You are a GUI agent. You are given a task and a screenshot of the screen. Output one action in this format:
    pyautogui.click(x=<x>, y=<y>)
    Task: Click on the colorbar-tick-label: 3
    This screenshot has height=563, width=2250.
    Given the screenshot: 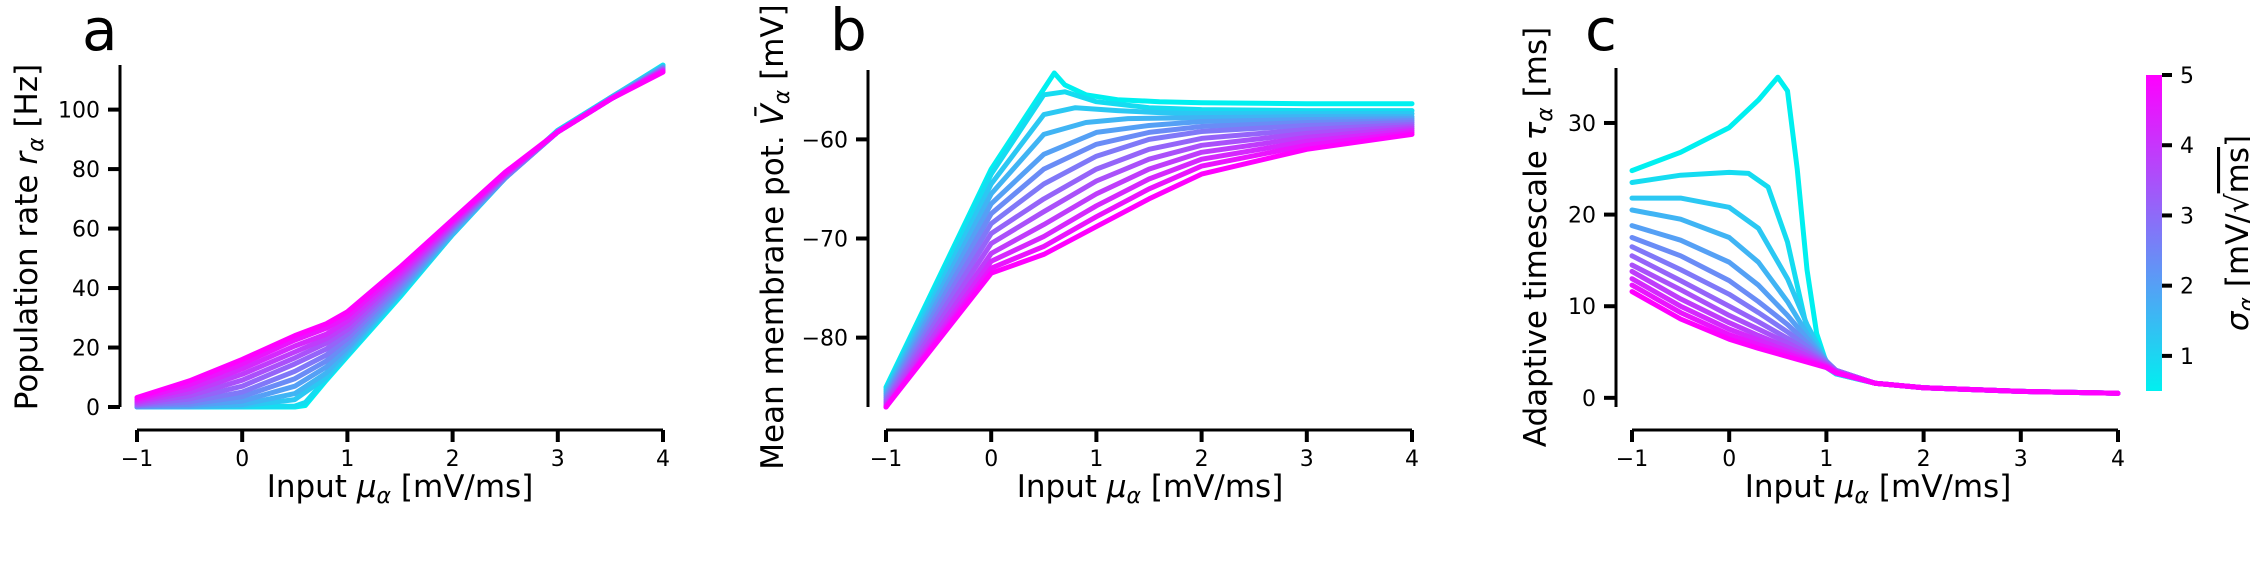 What is the action you would take?
    pyautogui.click(x=2187, y=216)
    